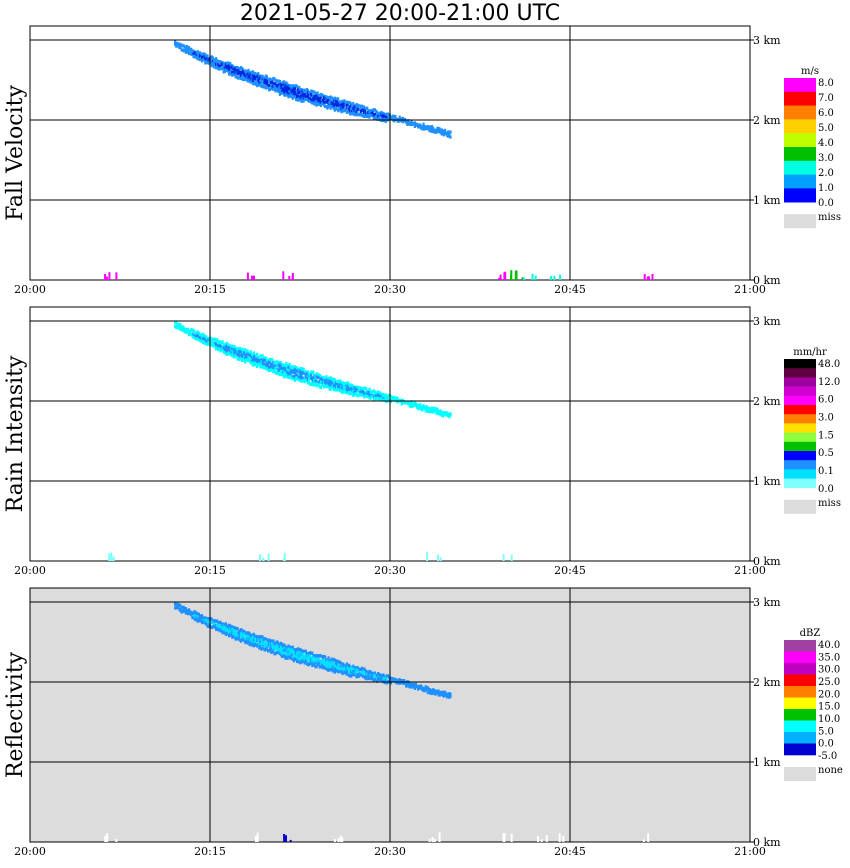  Describe the element at coordinates (829, 694) in the screenshot. I see `colorbar-tick-label: 20.0` at that location.